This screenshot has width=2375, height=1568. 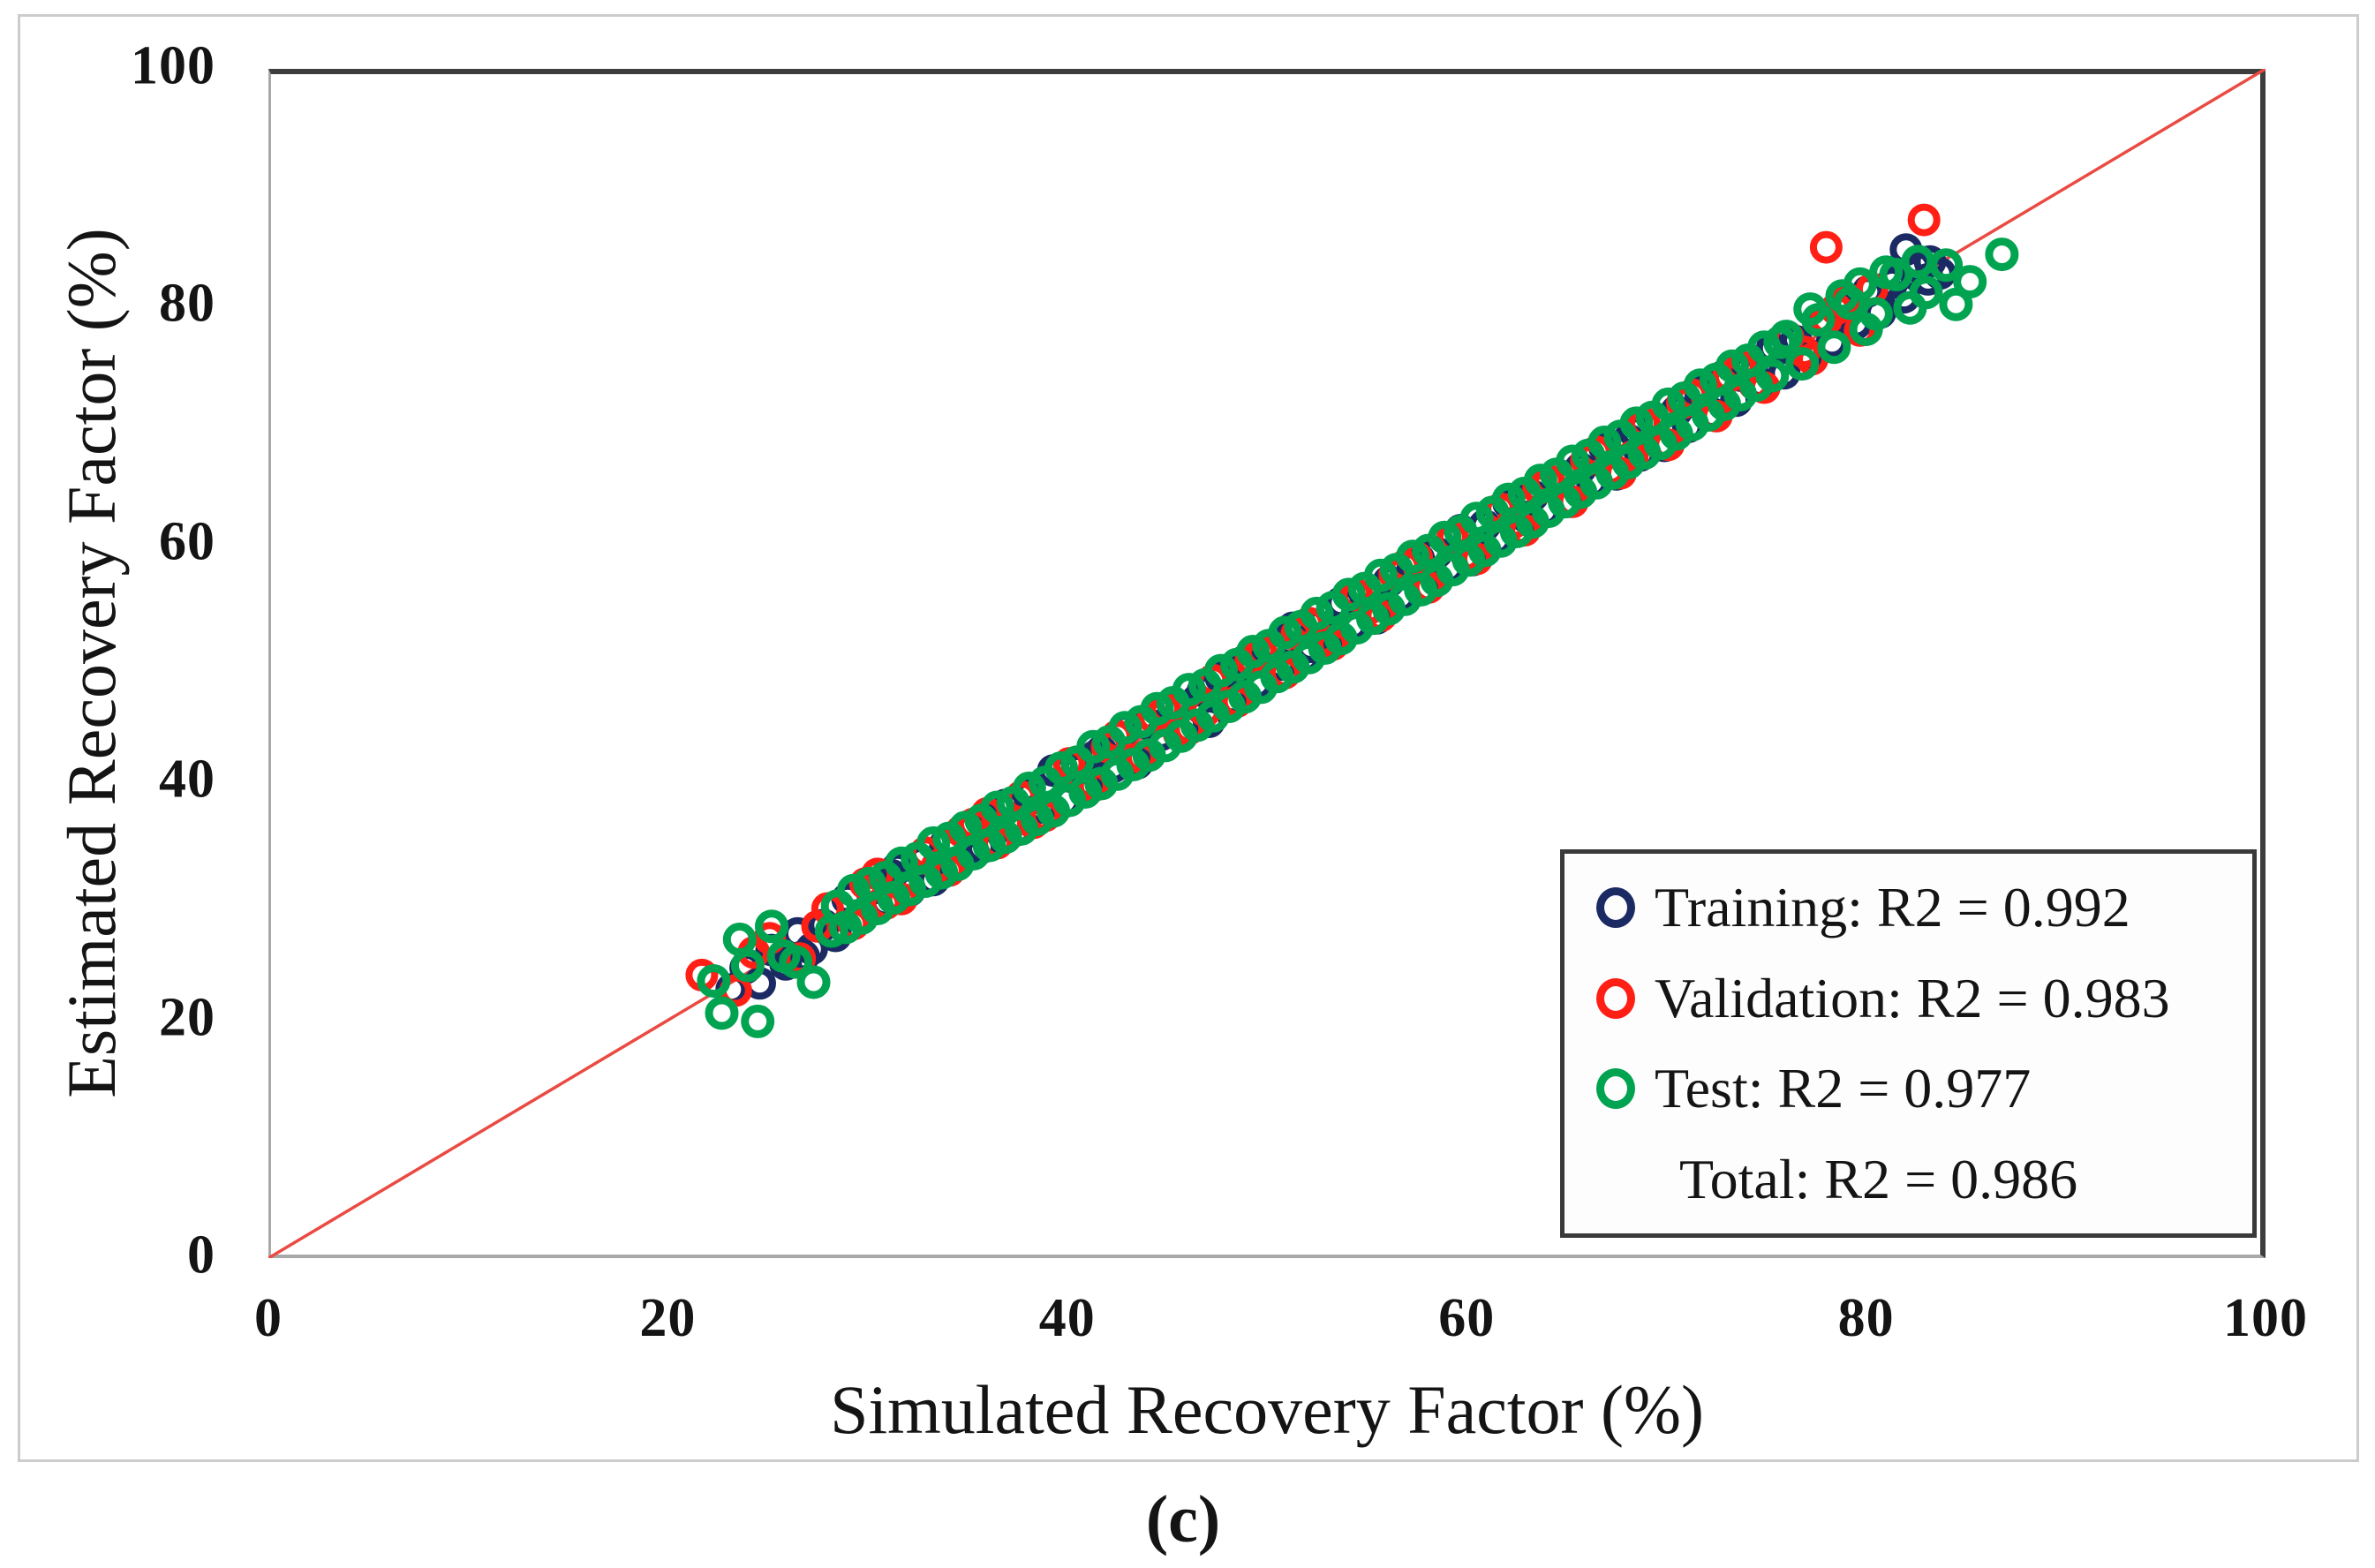 What do you see at coordinates (1878, 1178) in the screenshot?
I see `legend-label: Total: R2 = 0.986` at bounding box center [1878, 1178].